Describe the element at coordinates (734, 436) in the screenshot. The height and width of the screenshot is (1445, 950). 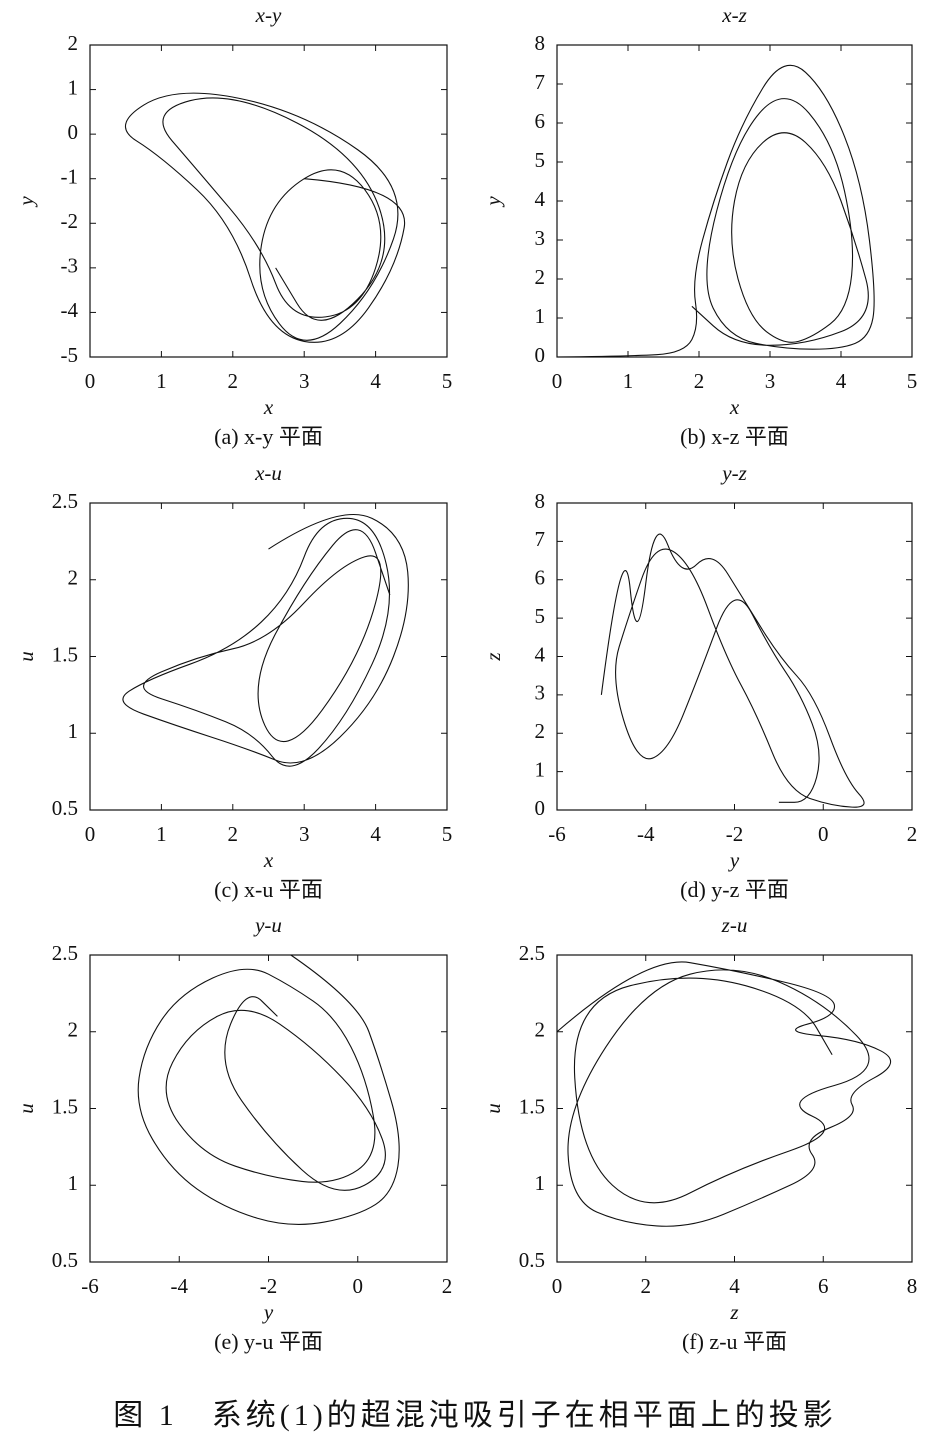
I see `panel-caption: (b) x-z 平面` at that location.